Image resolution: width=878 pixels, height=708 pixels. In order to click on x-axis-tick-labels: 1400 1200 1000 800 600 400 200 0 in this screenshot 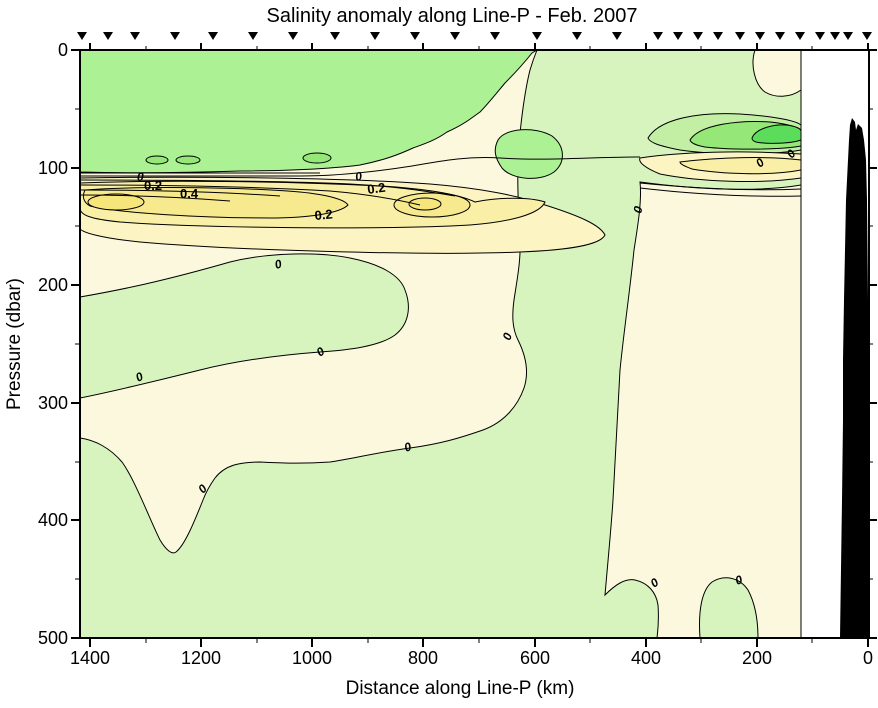, I will do `click(471, 658)`.